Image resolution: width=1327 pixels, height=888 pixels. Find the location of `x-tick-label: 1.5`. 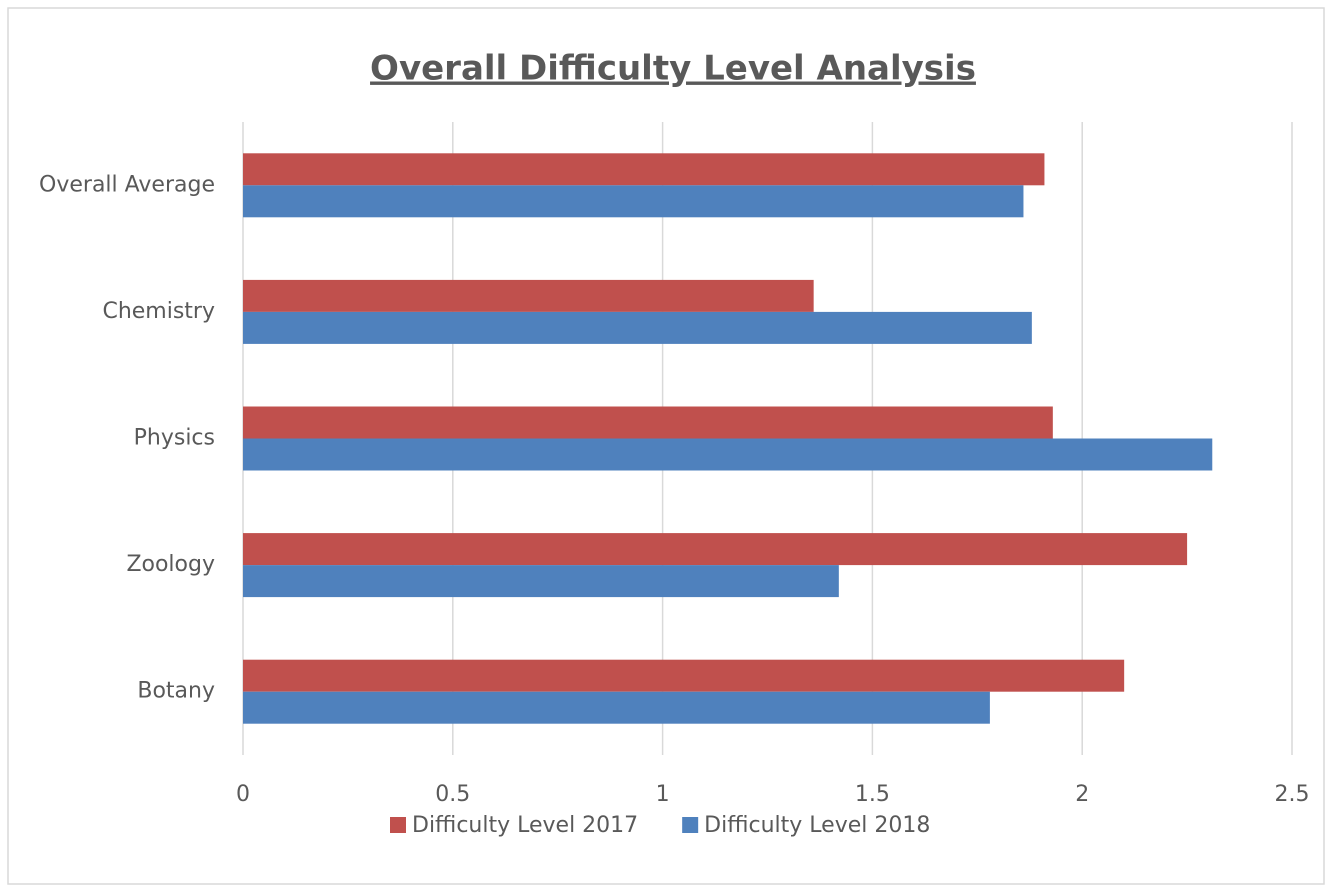

x-tick-label: 1.5 is located at coordinates (872, 794).